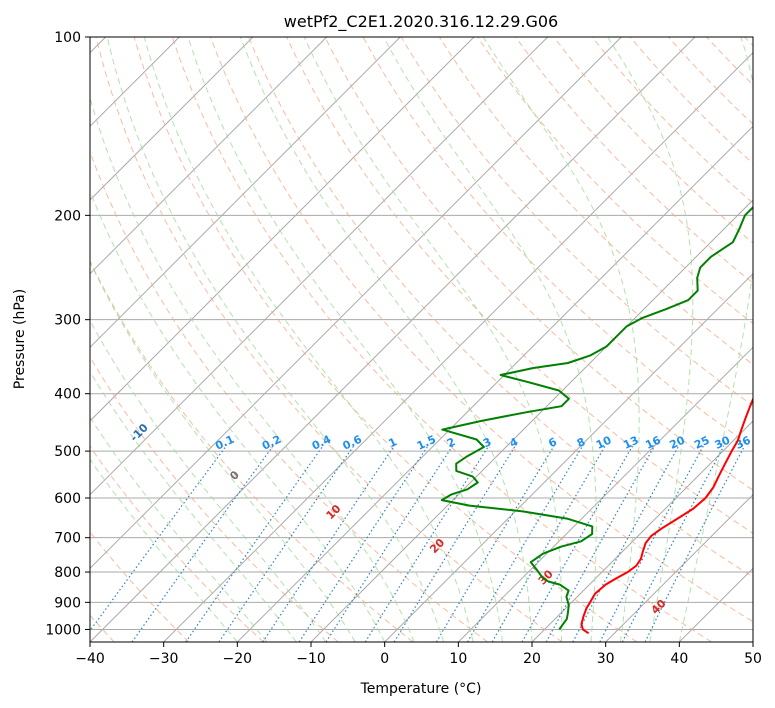 This screenshot has width=775, height=708. What do you see at coordinates (67, 573) in the screenshot?
I see `y-tick-label: 800` at bounding box center [67, 573].